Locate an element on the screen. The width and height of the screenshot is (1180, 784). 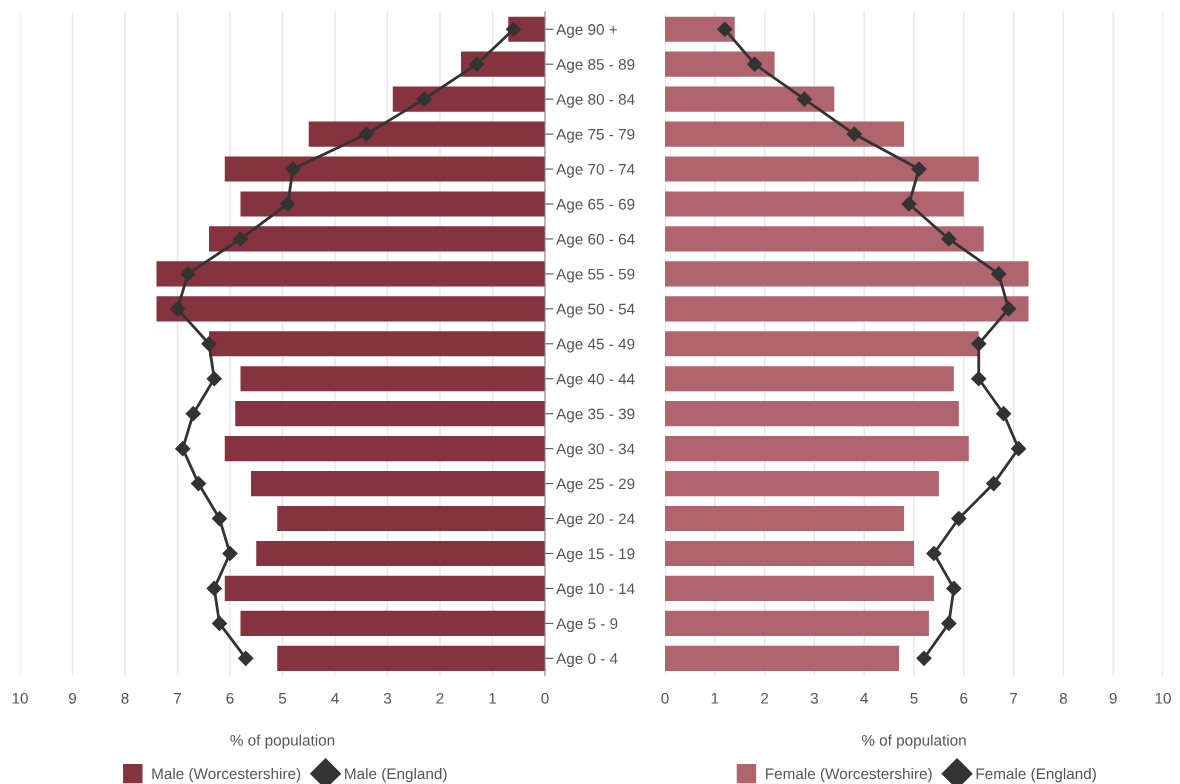
legend-label: Male (Worcestershire) is located at coordinates (226, 775).